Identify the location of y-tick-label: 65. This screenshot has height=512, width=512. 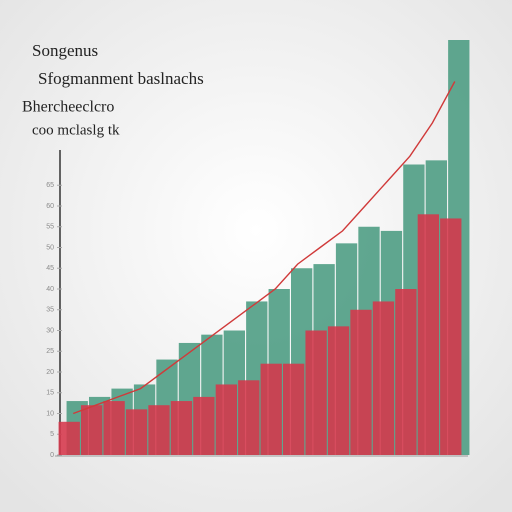
(50, 185).